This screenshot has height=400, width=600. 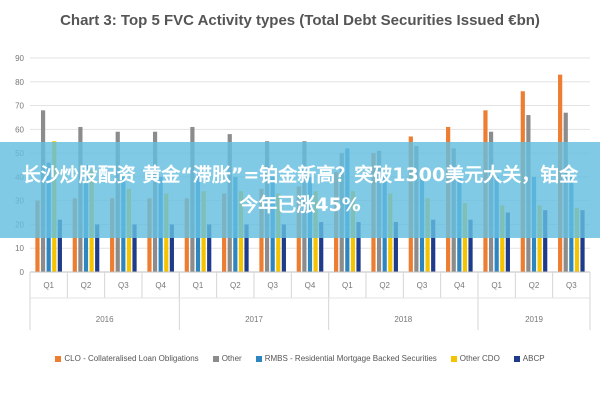 What do you see at coordinates (131, 358) in the screenshot?
I see `legend-label: CLO - Collateralised Loan Obligations` at bounding box center [131, 358].